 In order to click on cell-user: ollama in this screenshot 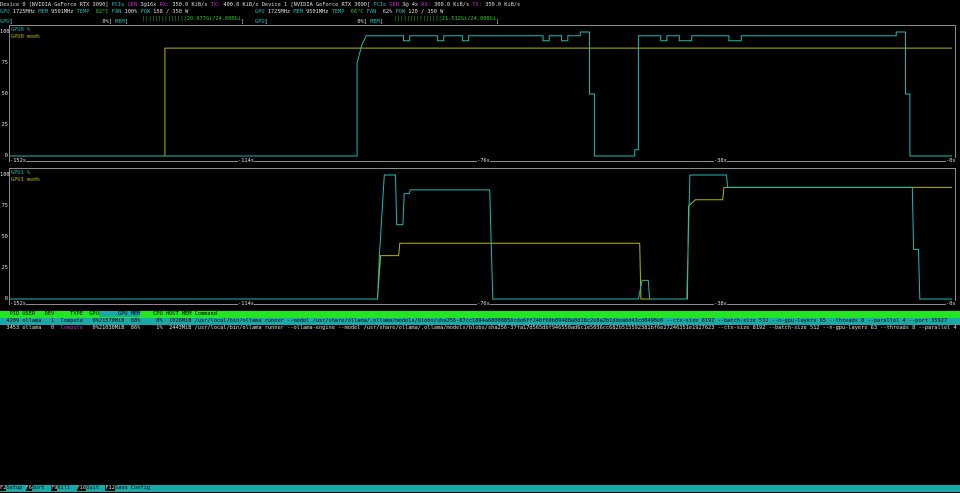, I will do `click(30, 321)`.